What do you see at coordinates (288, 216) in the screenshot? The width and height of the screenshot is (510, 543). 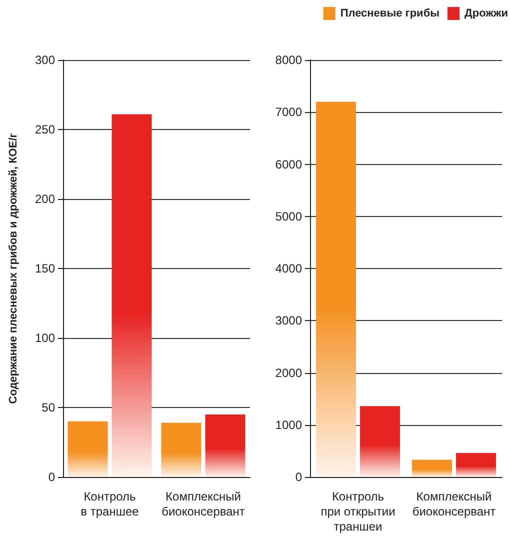 I see `y-tick-label: 5000` at bounding box center [288, 216].